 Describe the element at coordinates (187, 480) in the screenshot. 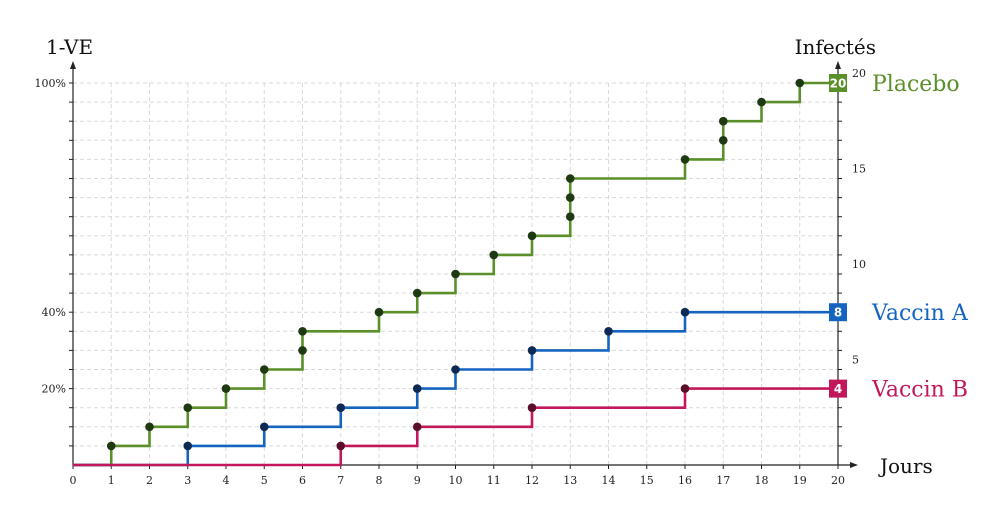

I see `x-tick-label: 3` at that location.